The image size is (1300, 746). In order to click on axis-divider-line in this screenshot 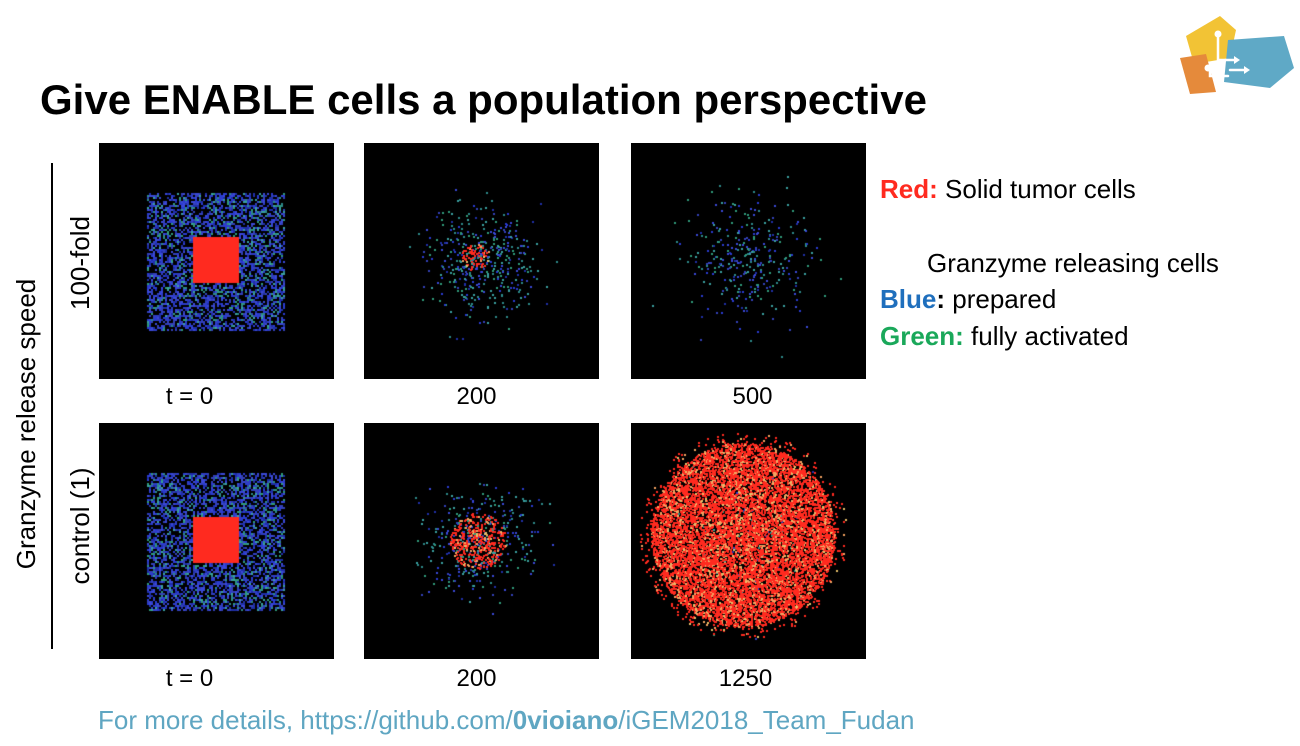, I will do `click(52, 406)`.